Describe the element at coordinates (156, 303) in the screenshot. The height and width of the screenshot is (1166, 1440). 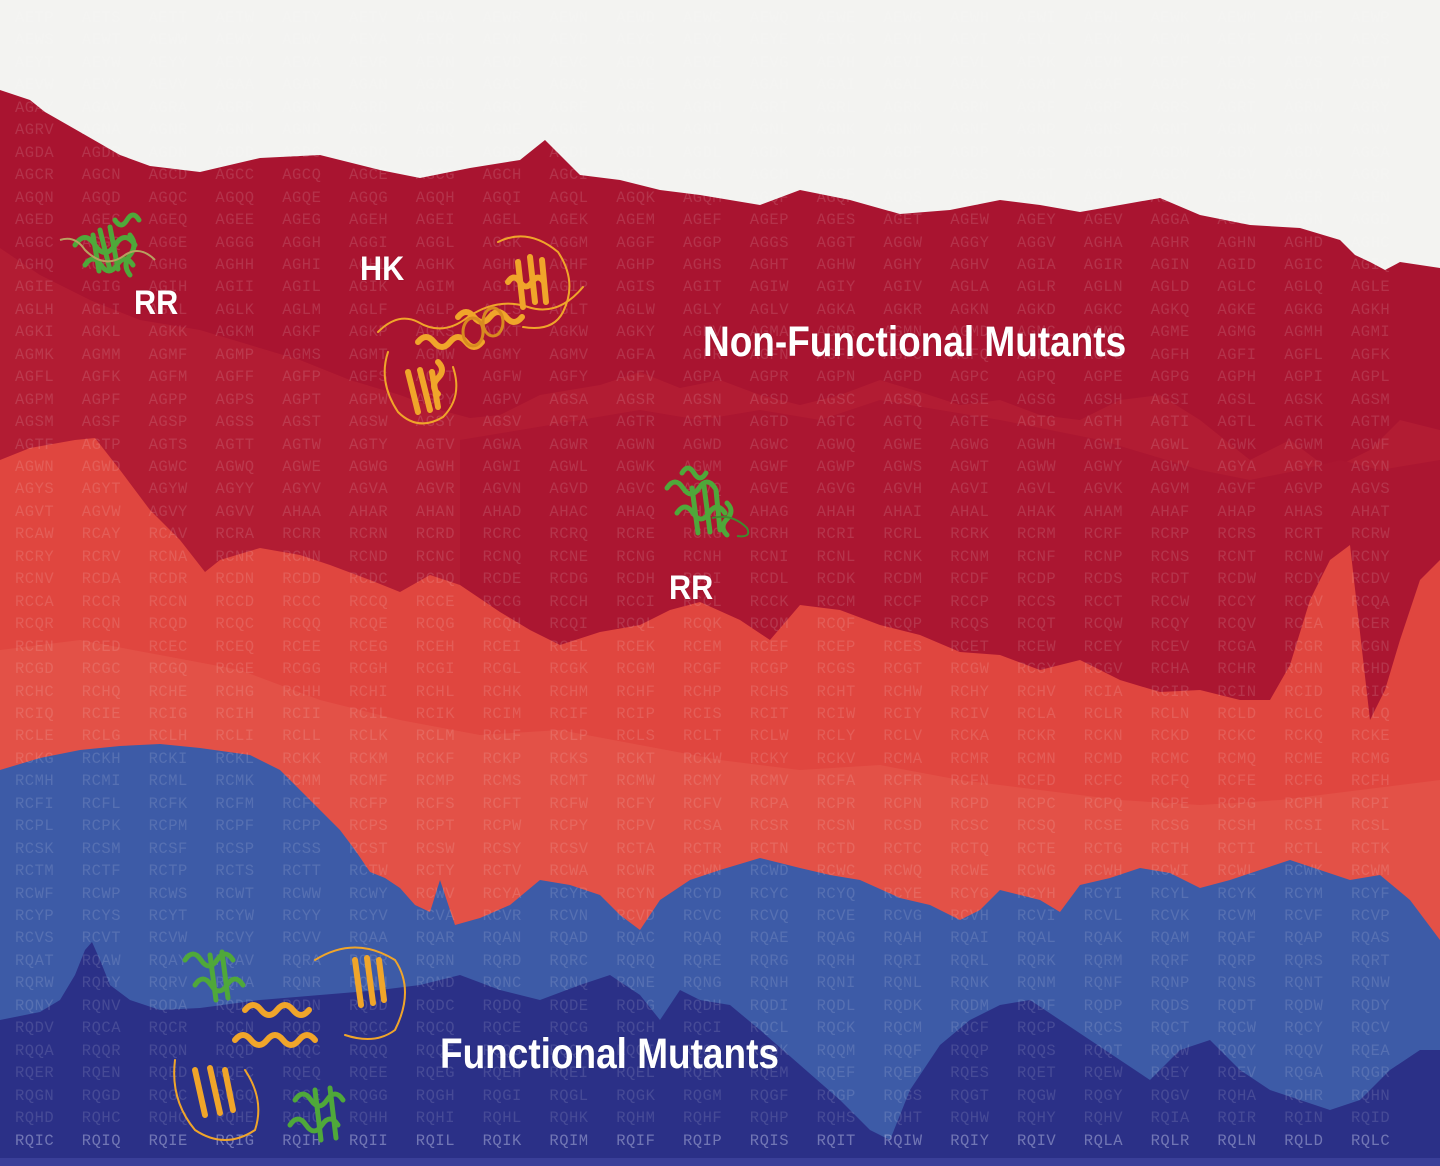
I see `rr-label-top-left: RR` at that location.